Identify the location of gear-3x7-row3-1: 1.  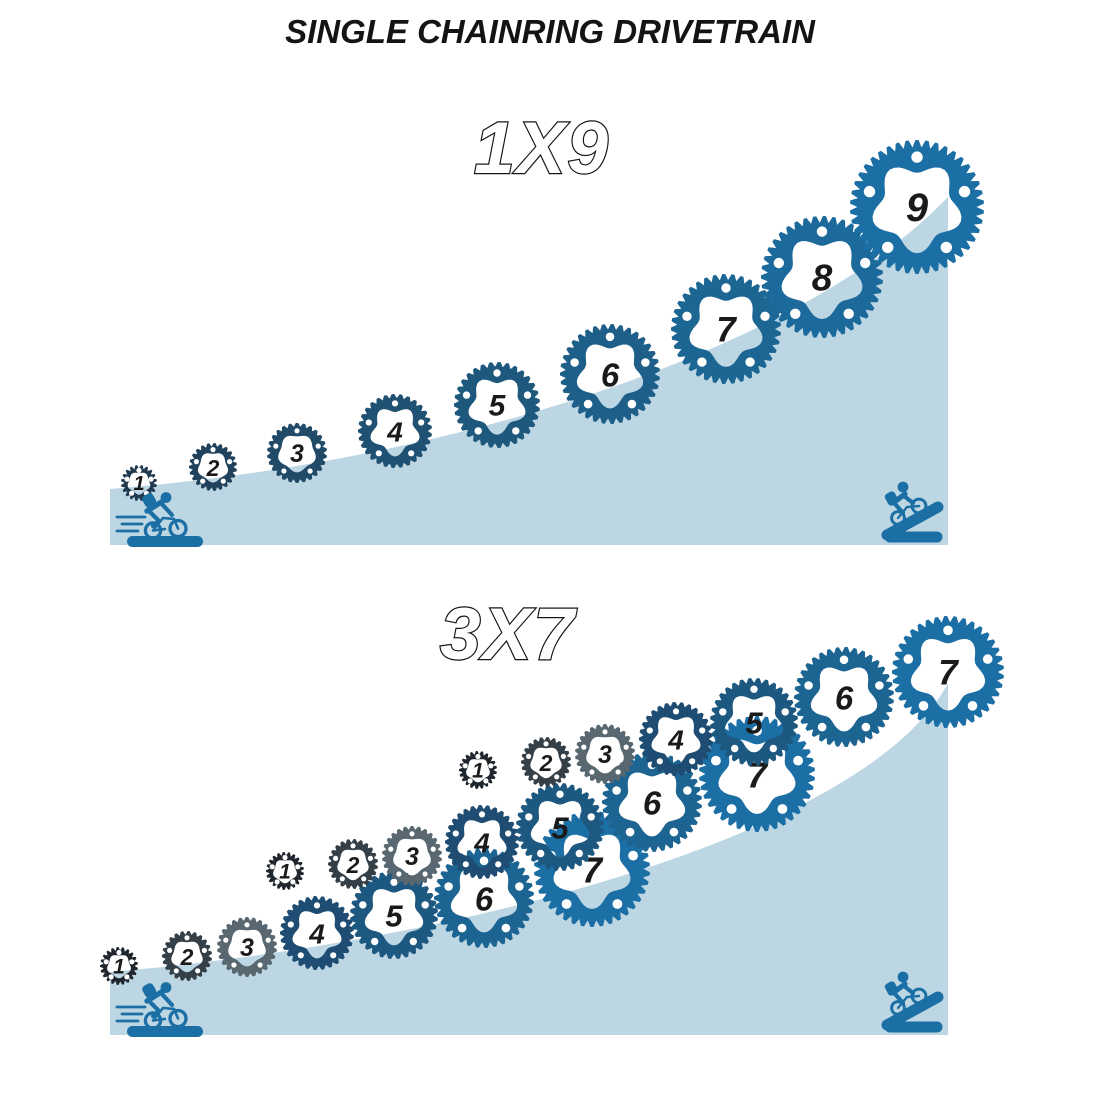
(478, 770).